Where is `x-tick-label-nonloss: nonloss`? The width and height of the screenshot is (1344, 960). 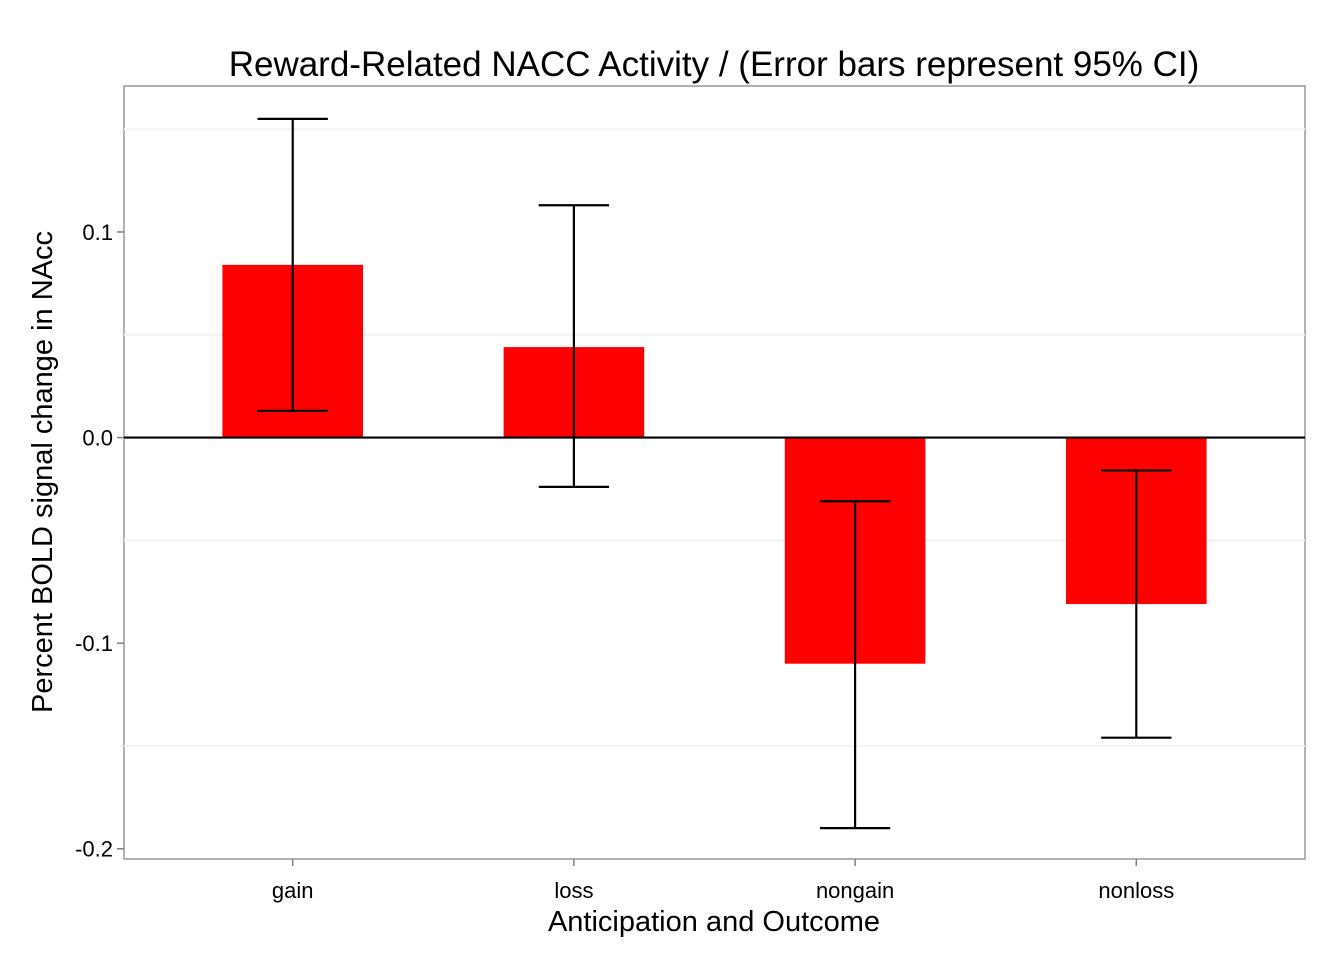
x-tick-label-nonloss: nonloss is located at coordinates (1136, 890).